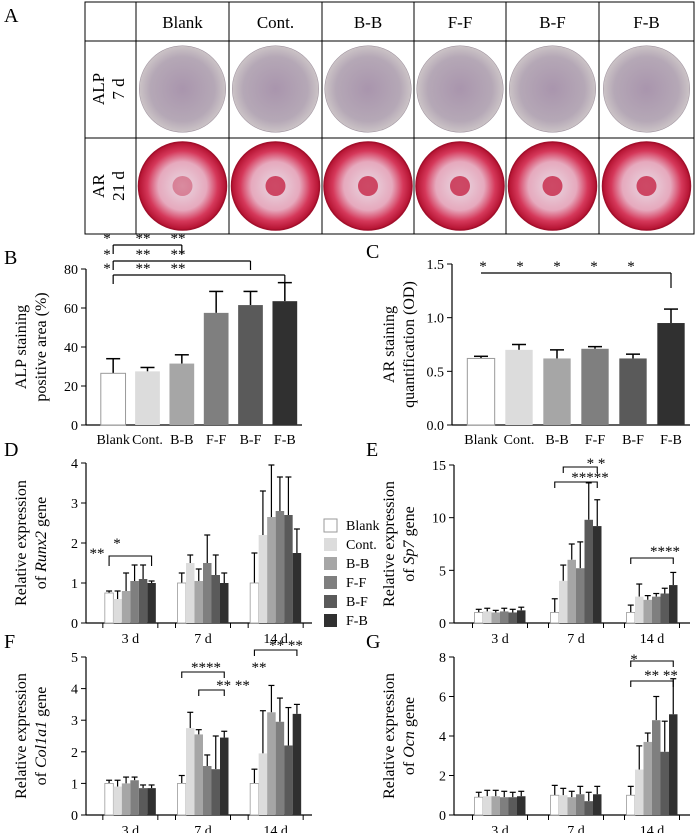  I want to click on d-y-tick-label-2: 2, so click(74, 544).